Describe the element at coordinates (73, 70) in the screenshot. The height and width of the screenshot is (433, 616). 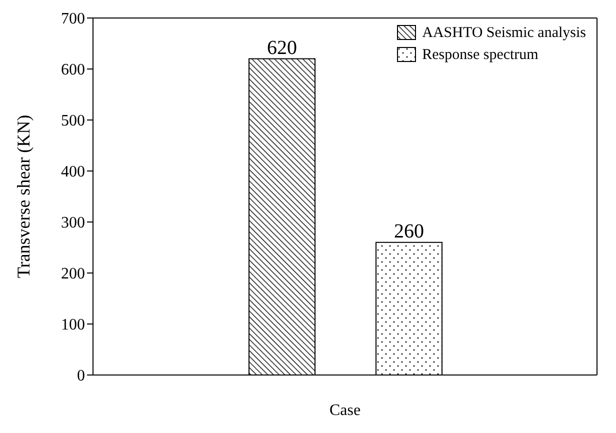
I see `y-tick-label: 600` at that location.